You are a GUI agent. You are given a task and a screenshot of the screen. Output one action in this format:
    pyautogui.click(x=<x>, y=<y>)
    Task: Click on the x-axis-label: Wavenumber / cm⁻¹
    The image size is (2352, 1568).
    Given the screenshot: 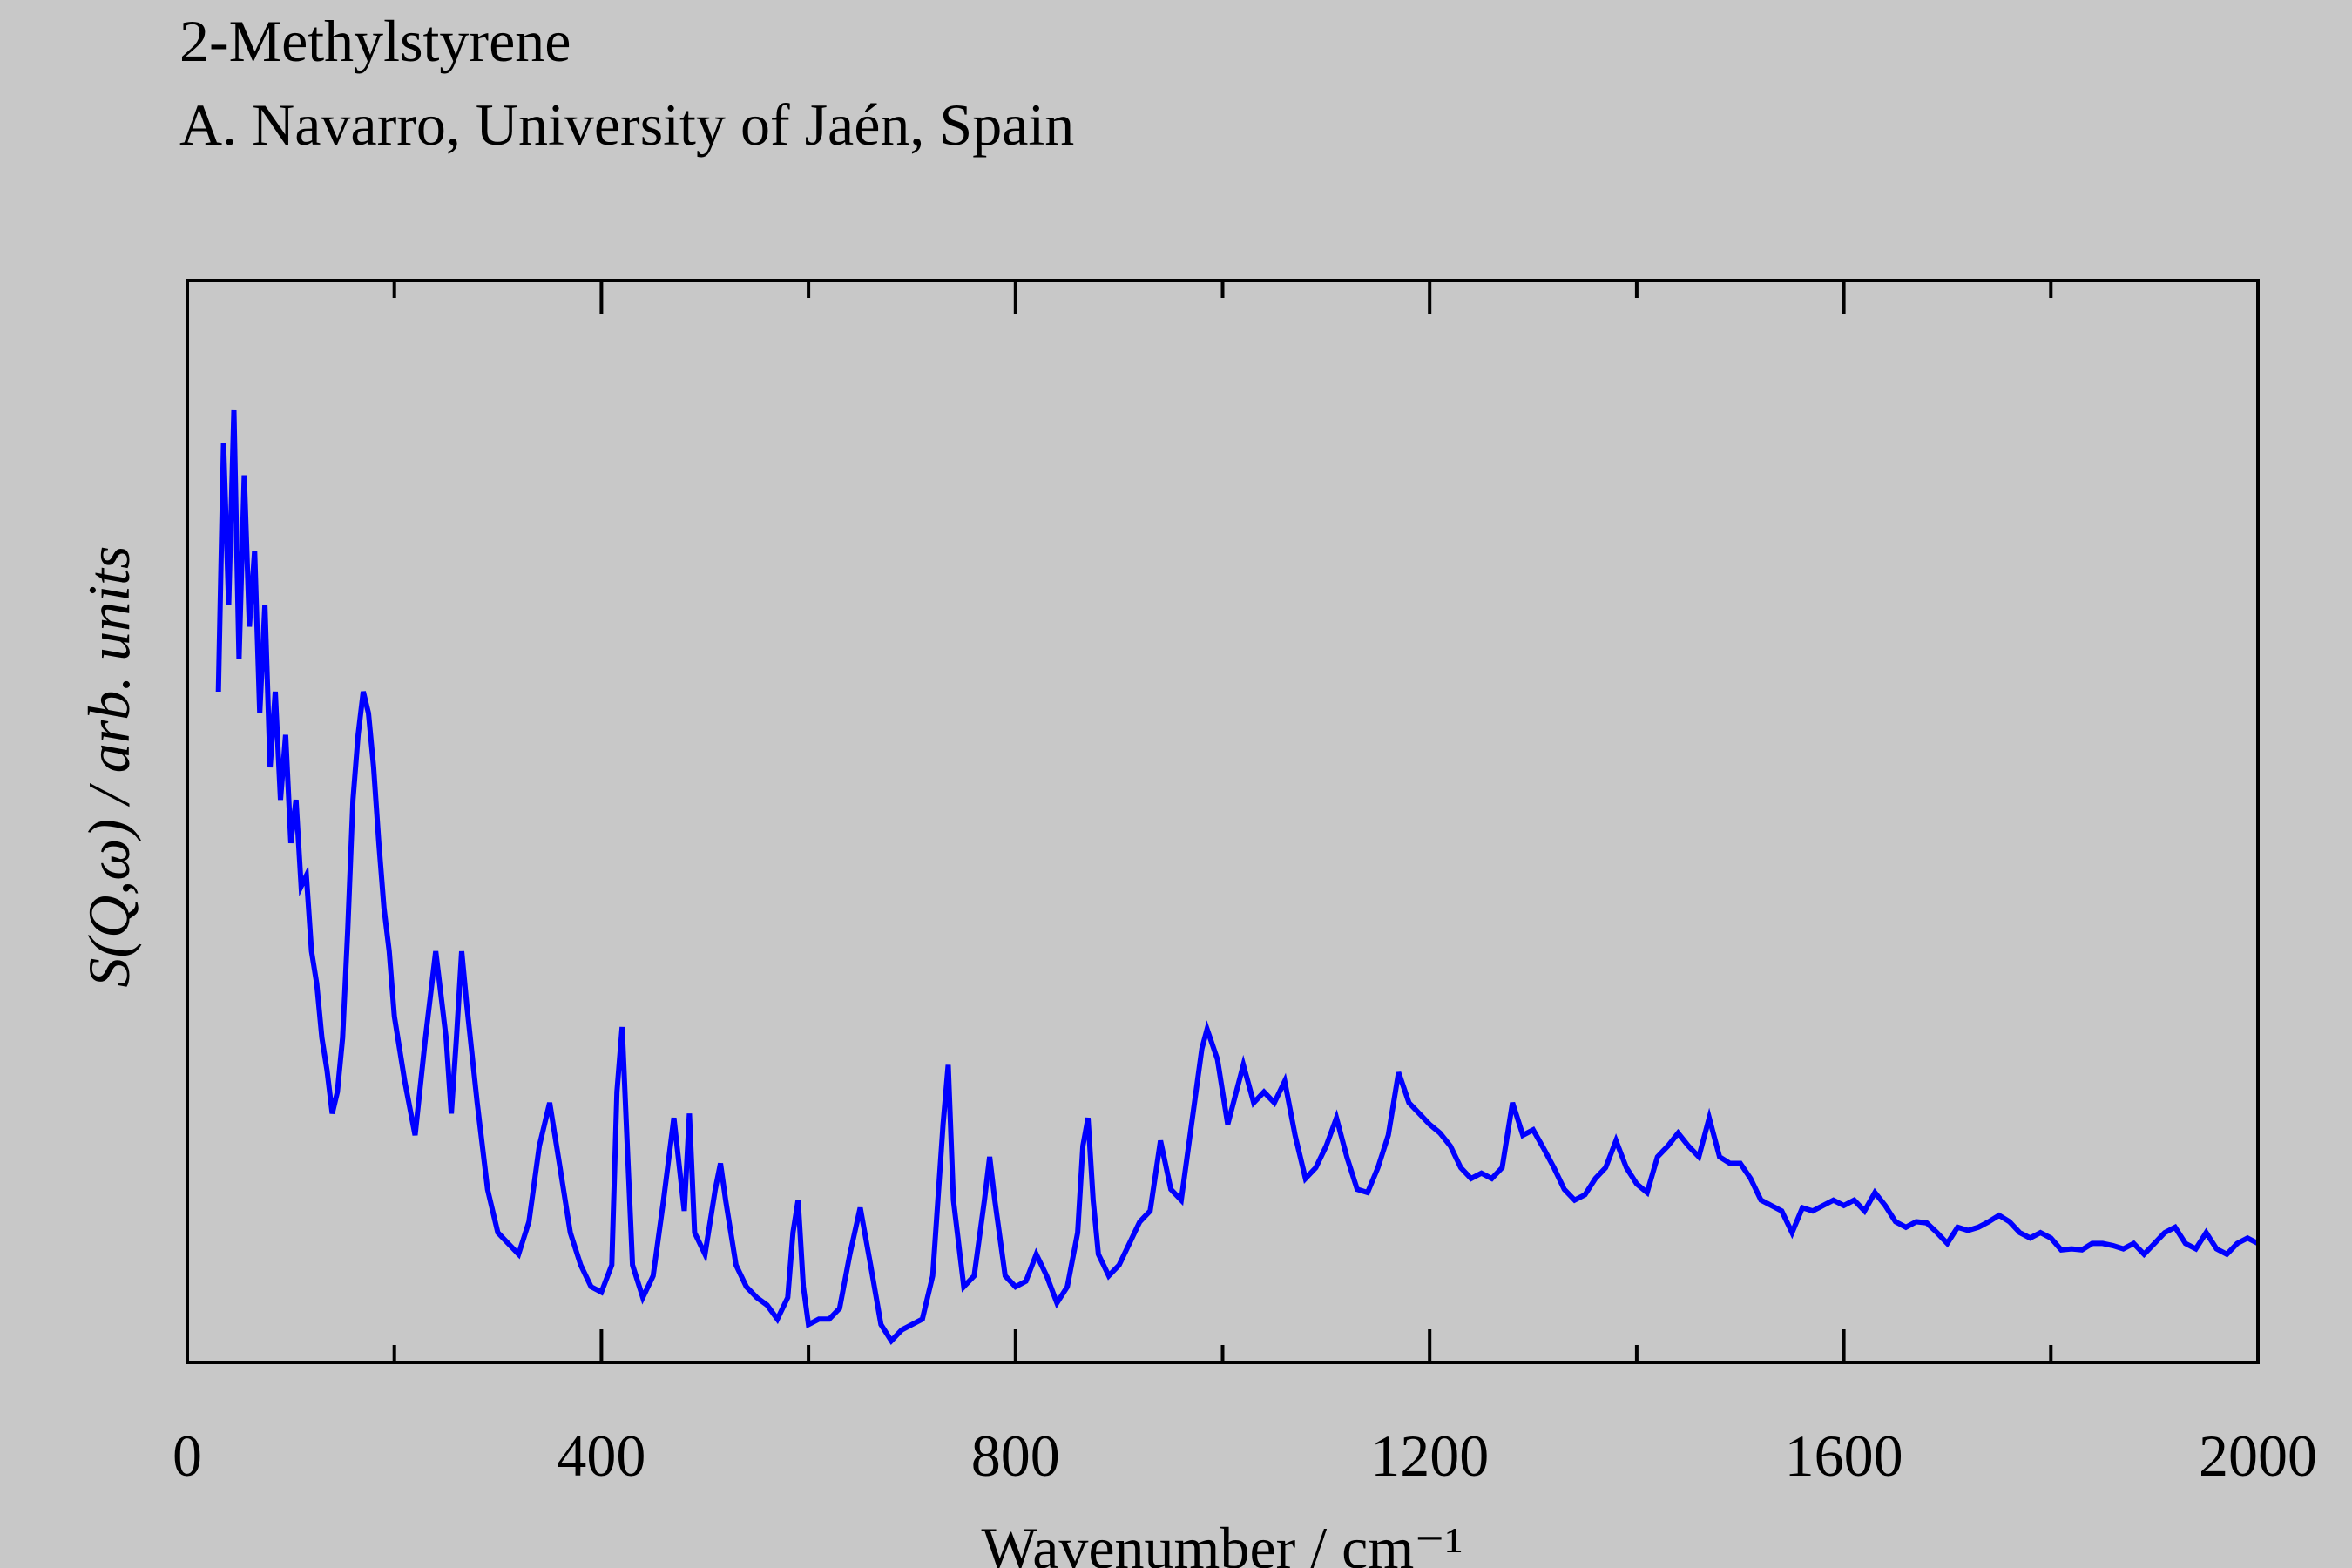 What is the action you would take?
    pyautogui.click(x=1222, y=1541)
    